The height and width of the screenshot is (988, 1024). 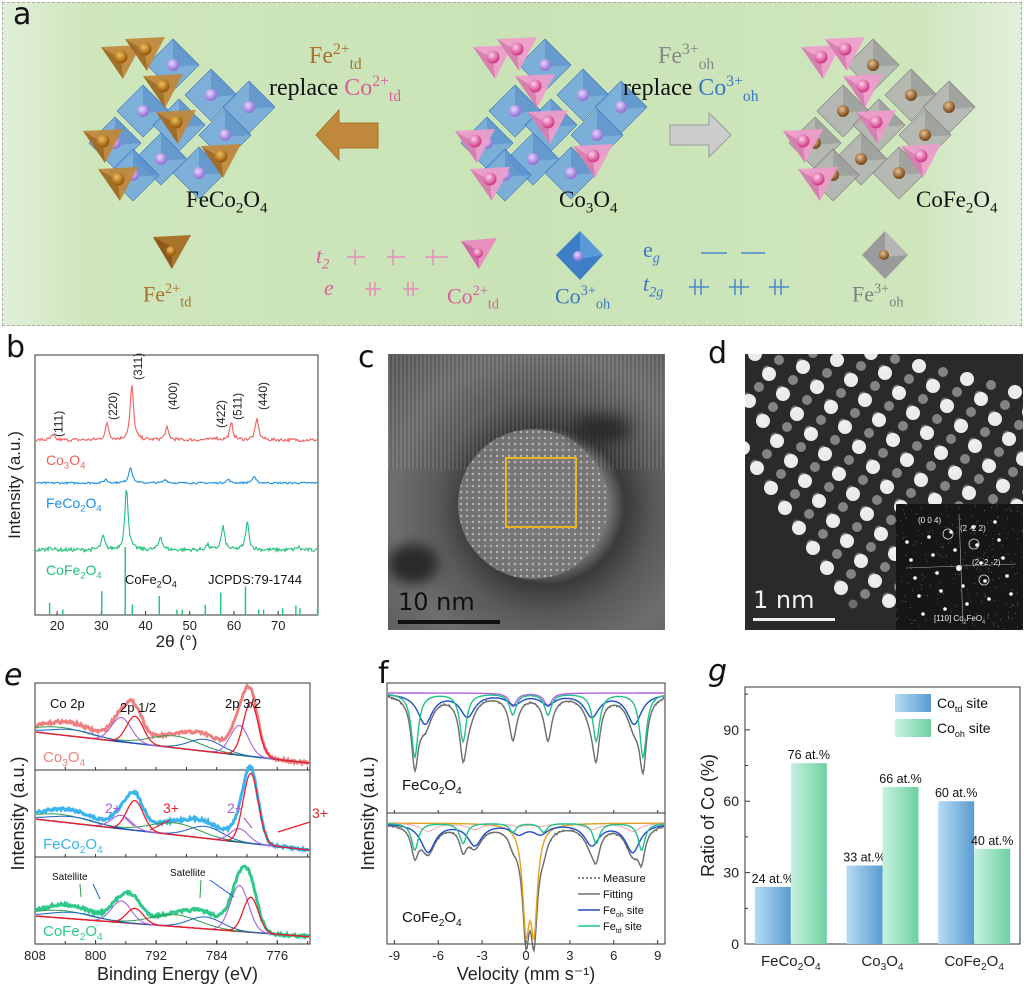 What do you see at coordinates (974, 963) in the screenshot?
I see `x-tick-label: CoFe2O4` at bounding box center [974, 963].